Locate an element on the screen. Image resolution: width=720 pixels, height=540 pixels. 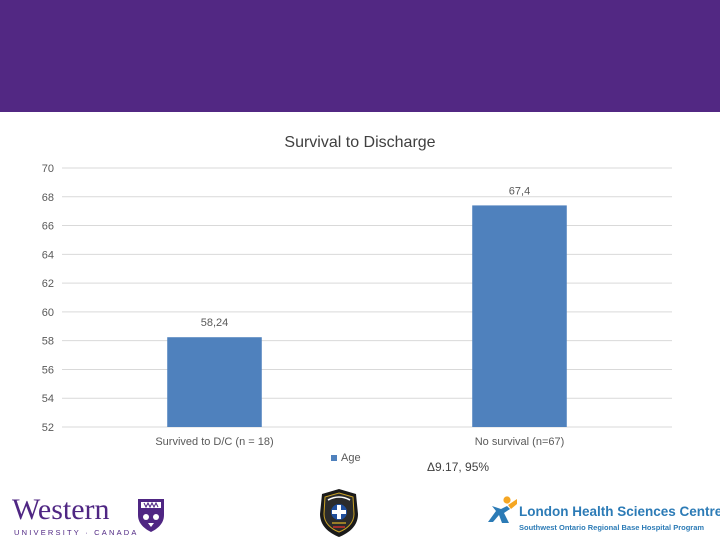
y-tick-label: 52 is located at coordinates (48, 428).